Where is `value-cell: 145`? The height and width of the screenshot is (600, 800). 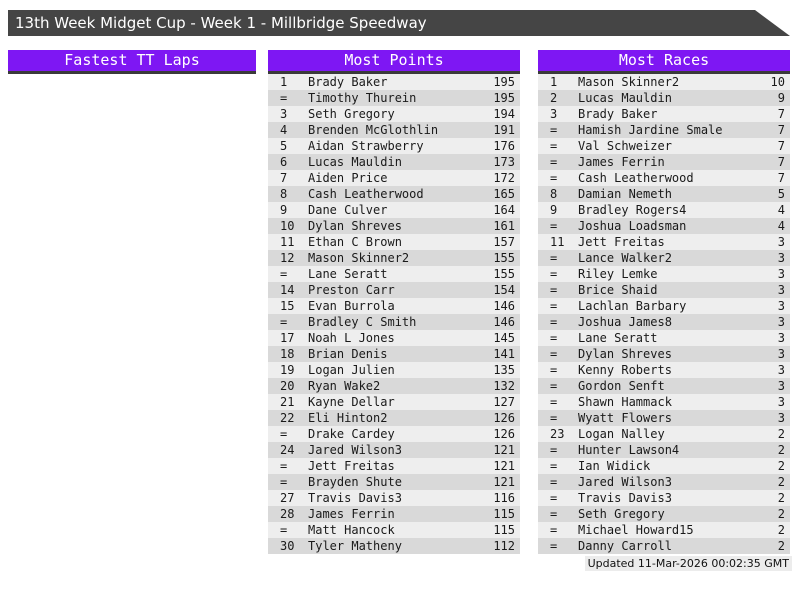
value-cell: 145 is located at coordinates (504, 338).